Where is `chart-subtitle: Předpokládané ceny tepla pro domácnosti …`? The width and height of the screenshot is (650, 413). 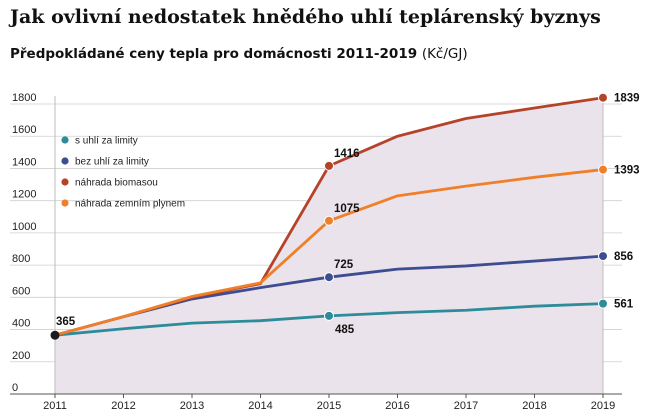 chart-subtitle: Předpokládané ceny tepla pro domácnosti … is located at coordinates (239, 54).